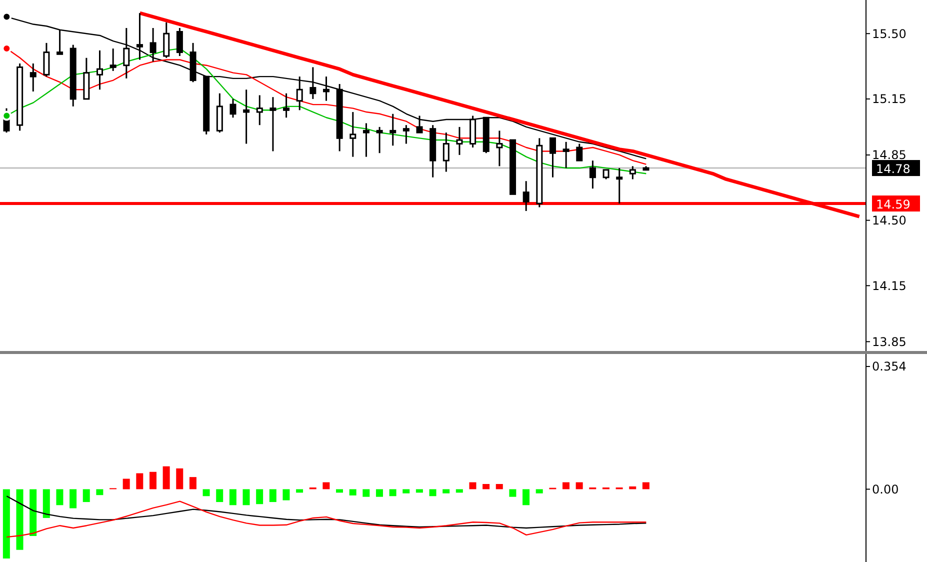 Image resolution: width=927 pixels, height=562 pixels. I want to click on y-tick-label: 15.50, so click(889, 33).